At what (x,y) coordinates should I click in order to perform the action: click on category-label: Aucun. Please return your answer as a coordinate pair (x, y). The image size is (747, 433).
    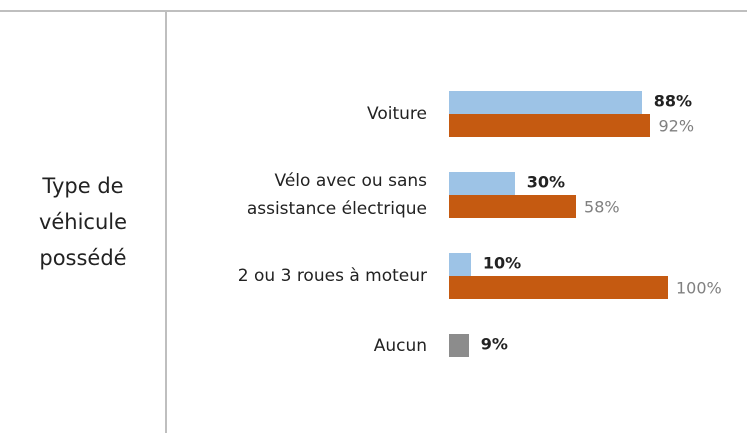
    Looking at the image, I should click on (400, 345).